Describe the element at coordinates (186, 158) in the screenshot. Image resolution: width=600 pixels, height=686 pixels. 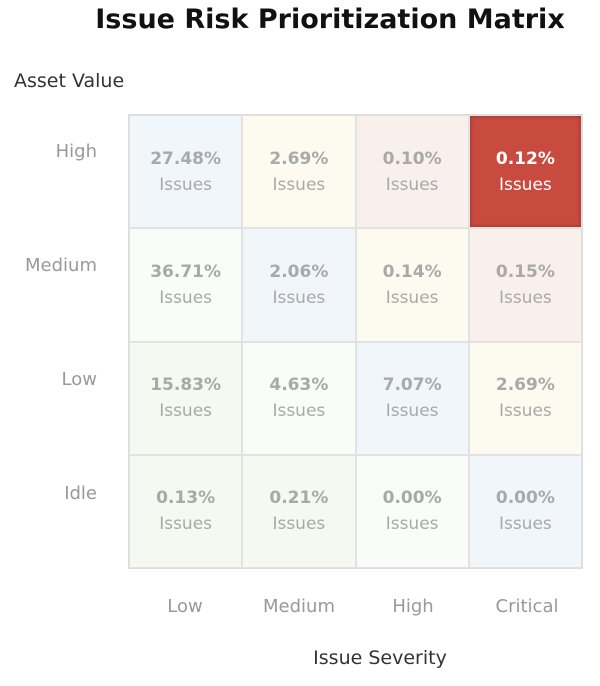
I see `cell-value: 27.48%` at that location.